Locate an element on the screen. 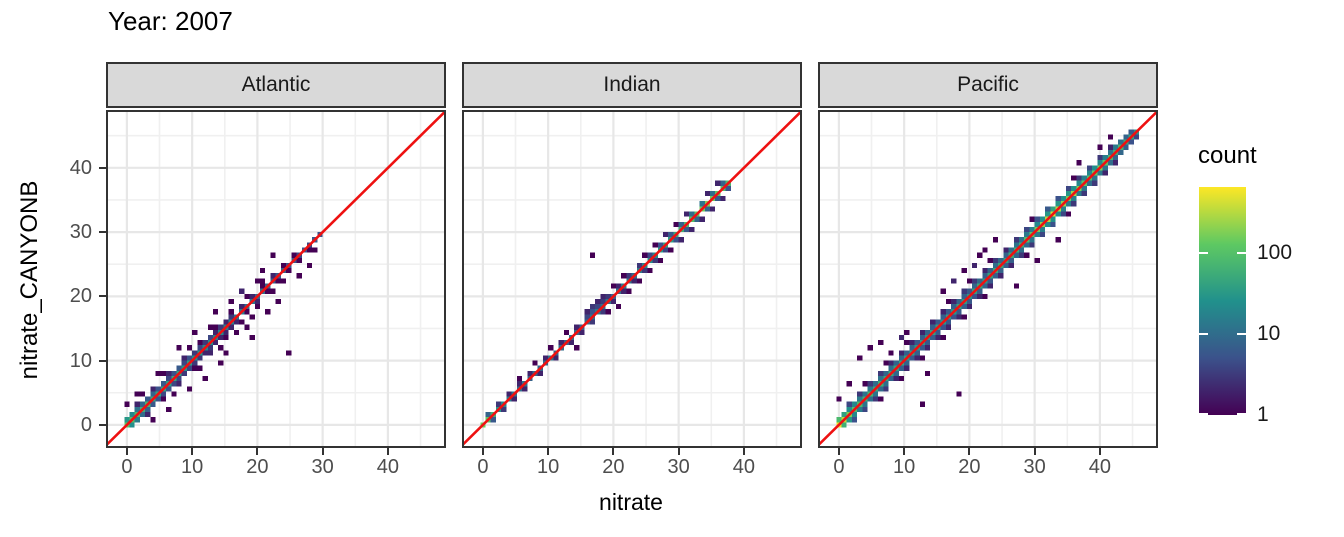 This screenshot has height=537, width=1344. plot-title: Year: 2007 is located at coordinates (170, 21).